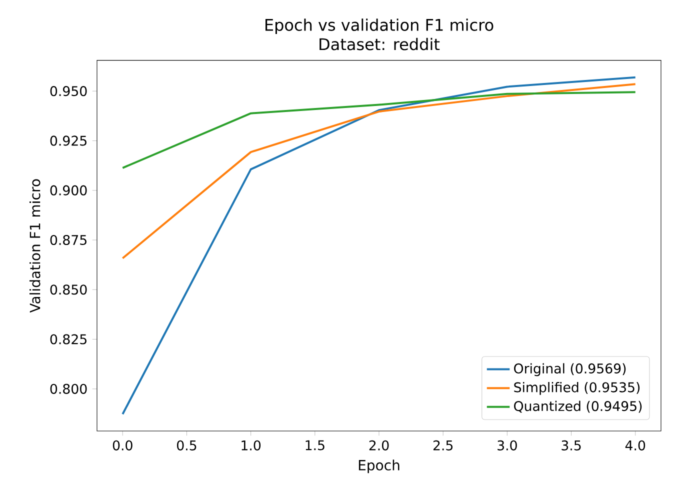  I want to click on x-tick-label: 1.0, so click(251, 445).